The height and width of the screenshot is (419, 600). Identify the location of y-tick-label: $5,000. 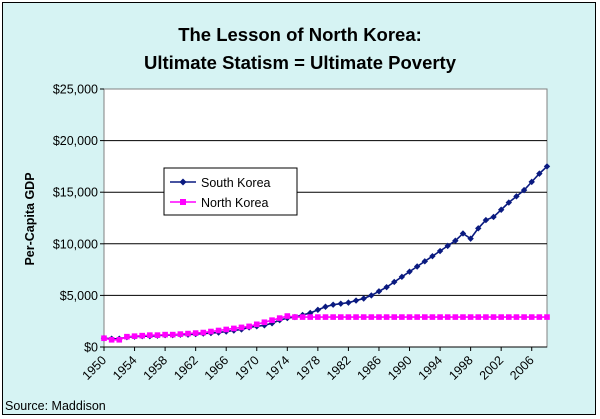
(79, 296).